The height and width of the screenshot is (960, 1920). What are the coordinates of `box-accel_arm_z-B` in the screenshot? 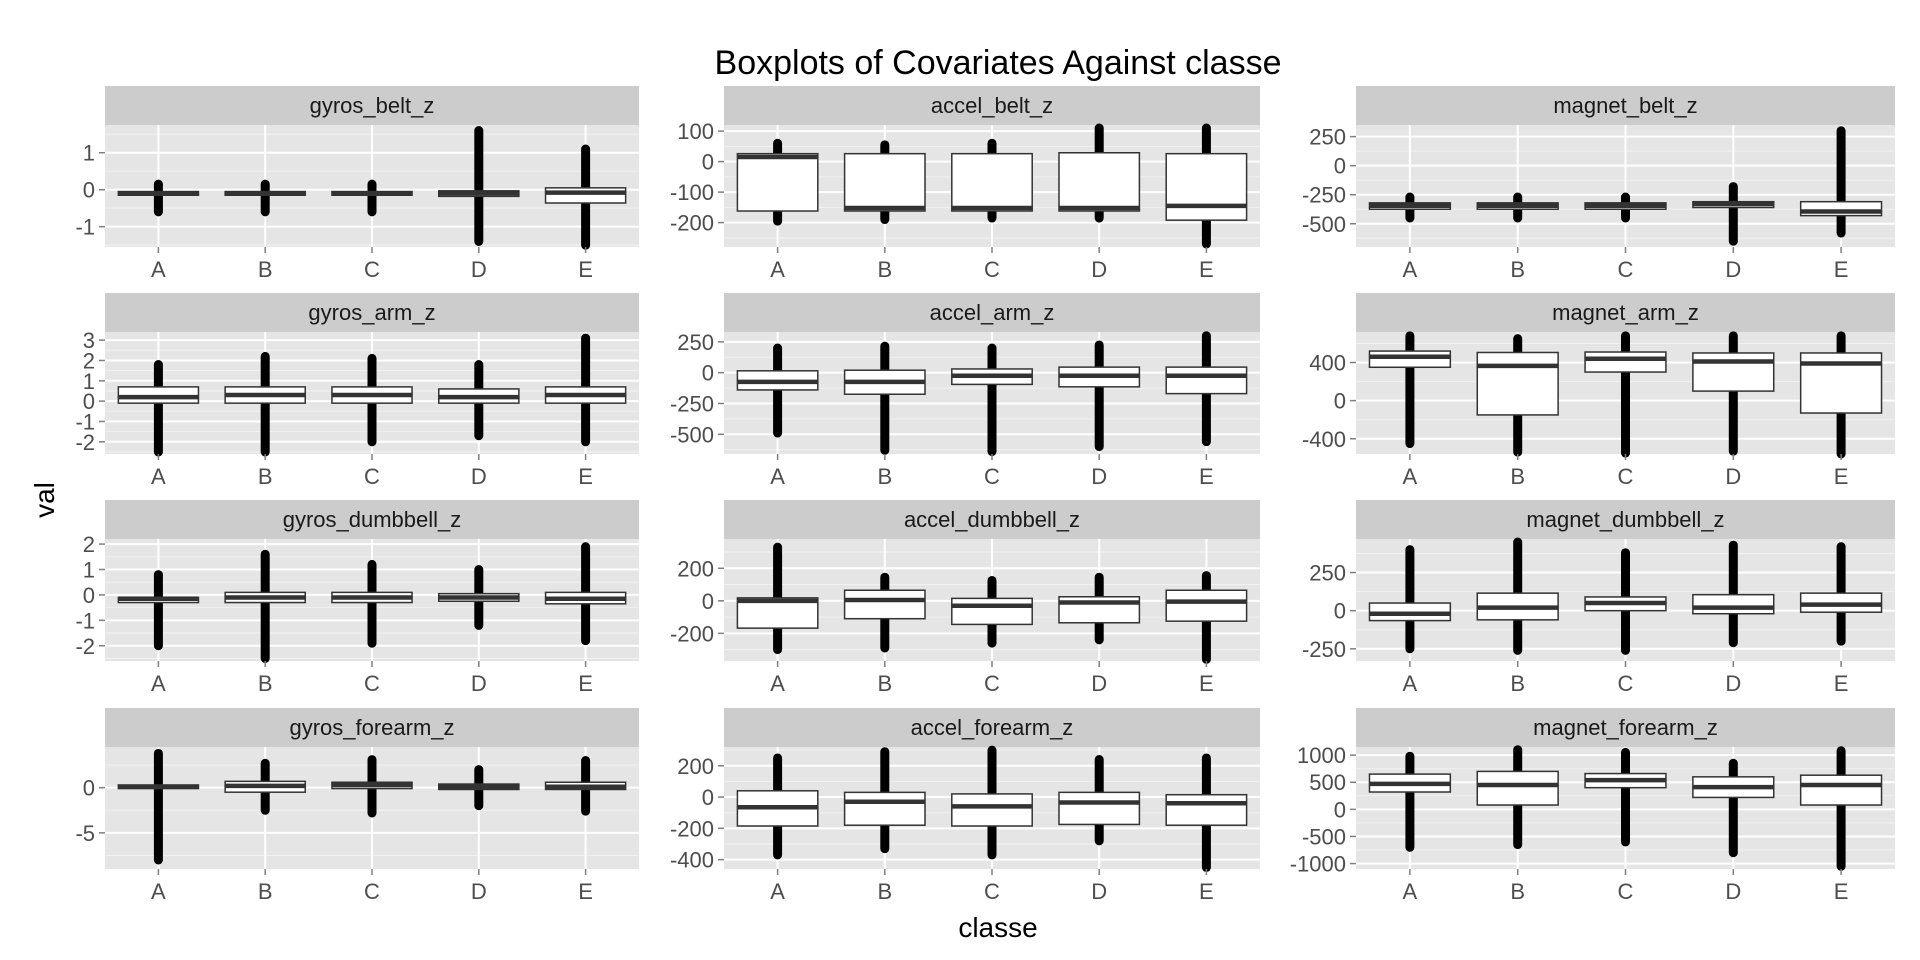 It's located at (884, 398).